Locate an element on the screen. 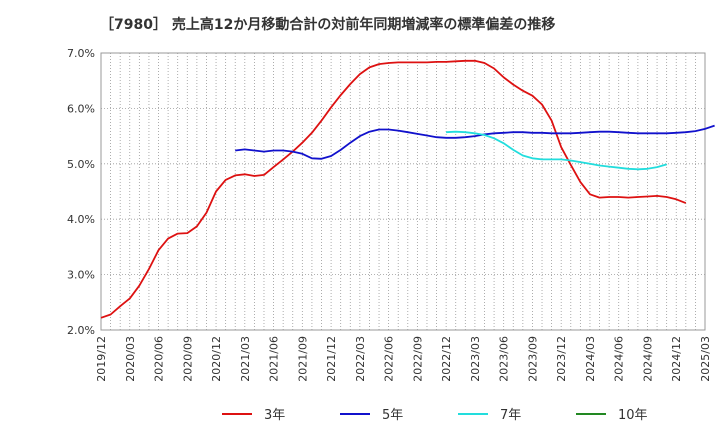 The height and width of the screenshot is (440, 720). x-tick-label: 2020/09 is located at coordinates (187, 359).